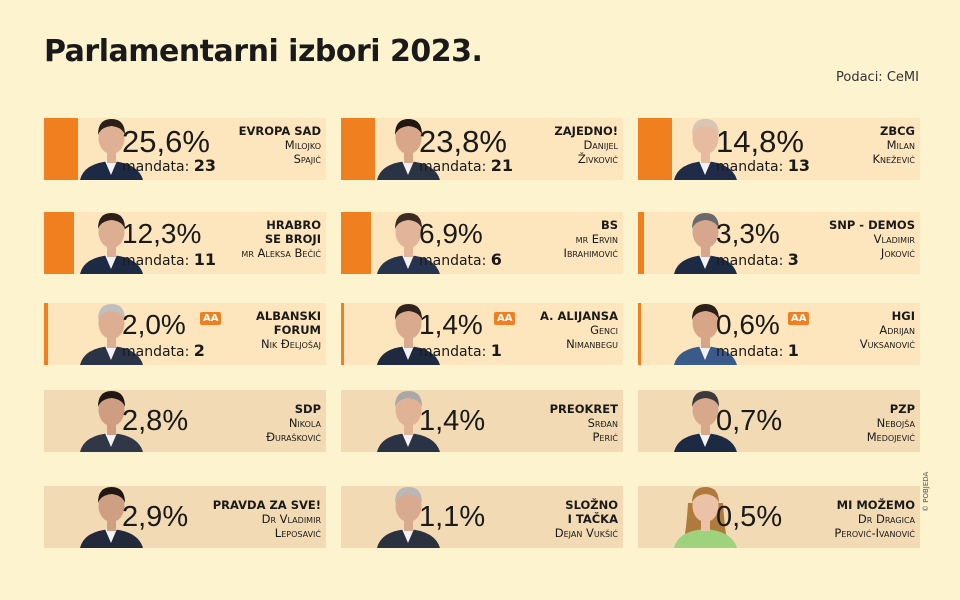 This screenshot has width=960, height=600. I want to click on party-info: A. ALIJANSA Genci Nimanbegu, so click(579, 330).